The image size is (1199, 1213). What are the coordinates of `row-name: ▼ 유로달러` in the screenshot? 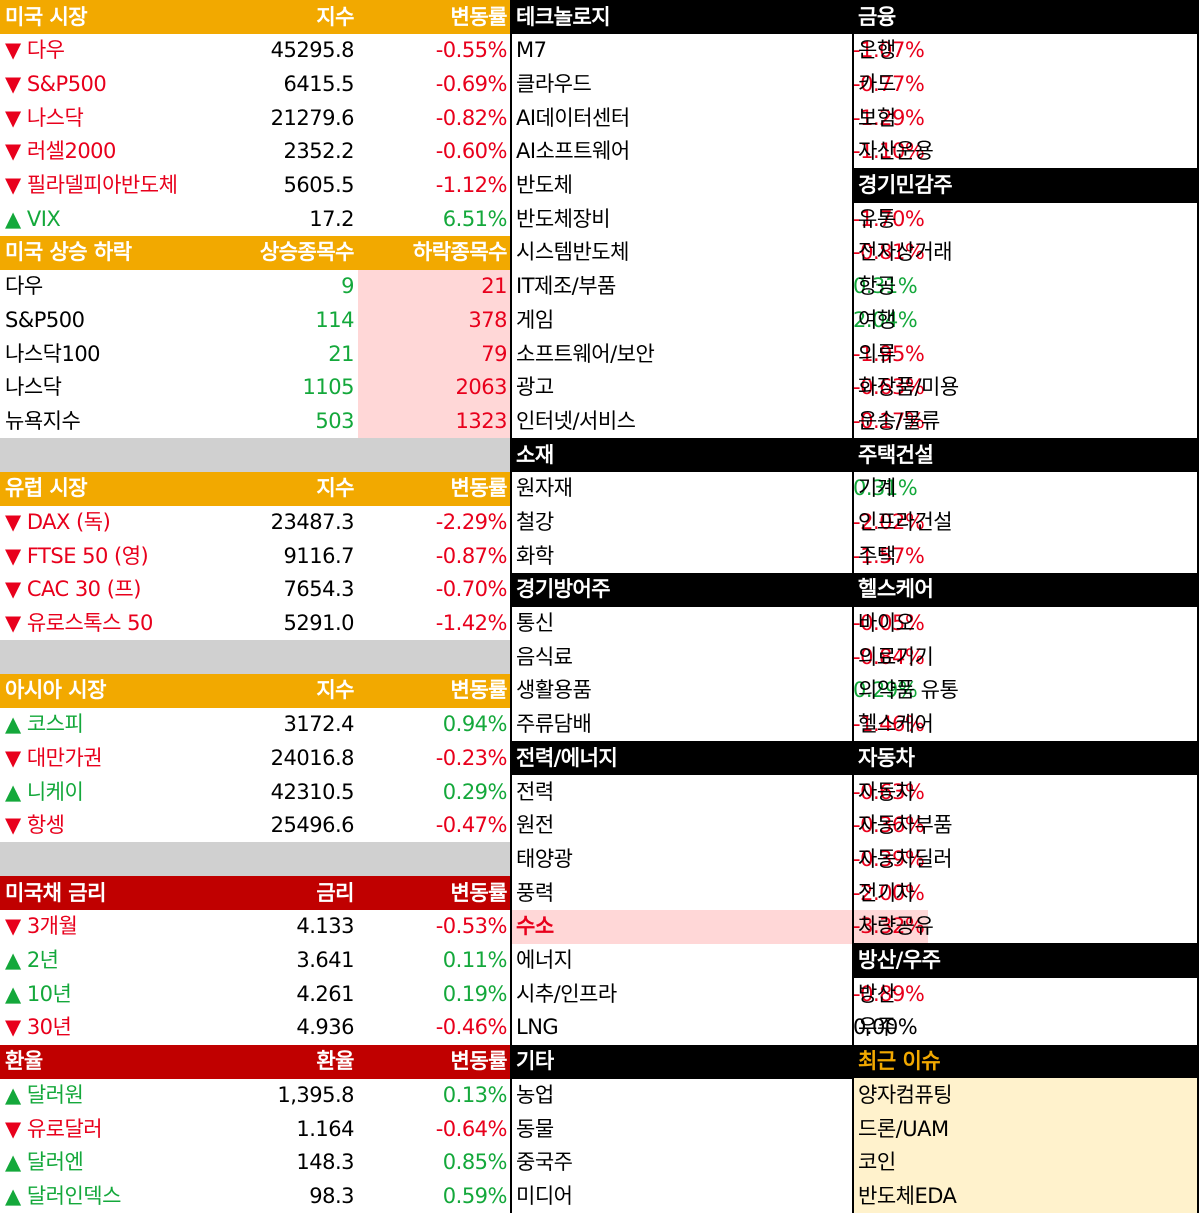 It's located at (54, 1128).